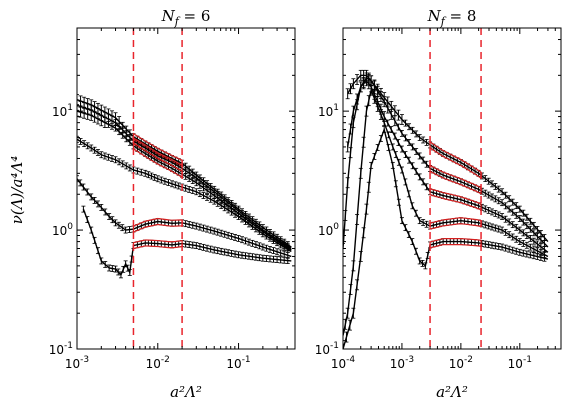  I want to click on panel-title: Nf = 8, so click(452, 17).